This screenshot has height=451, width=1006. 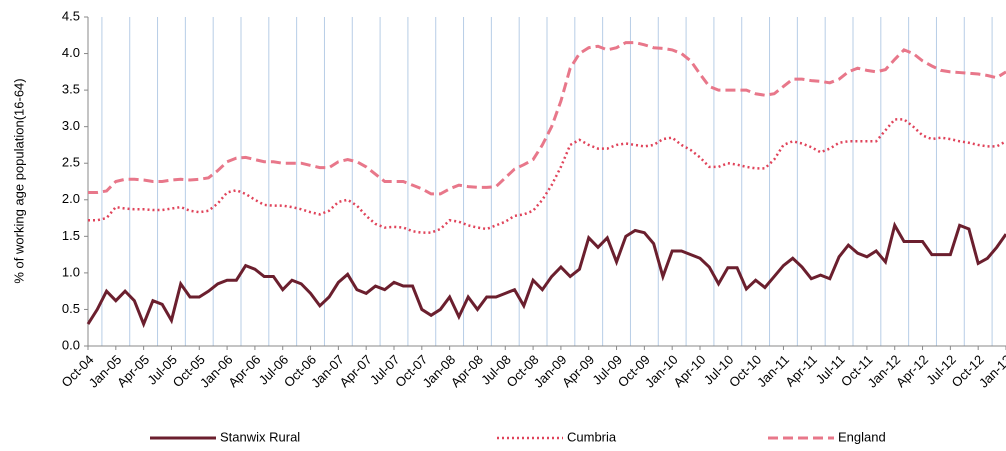 I want to click on legend-label: Cumbria, so click(x=592, y=436).